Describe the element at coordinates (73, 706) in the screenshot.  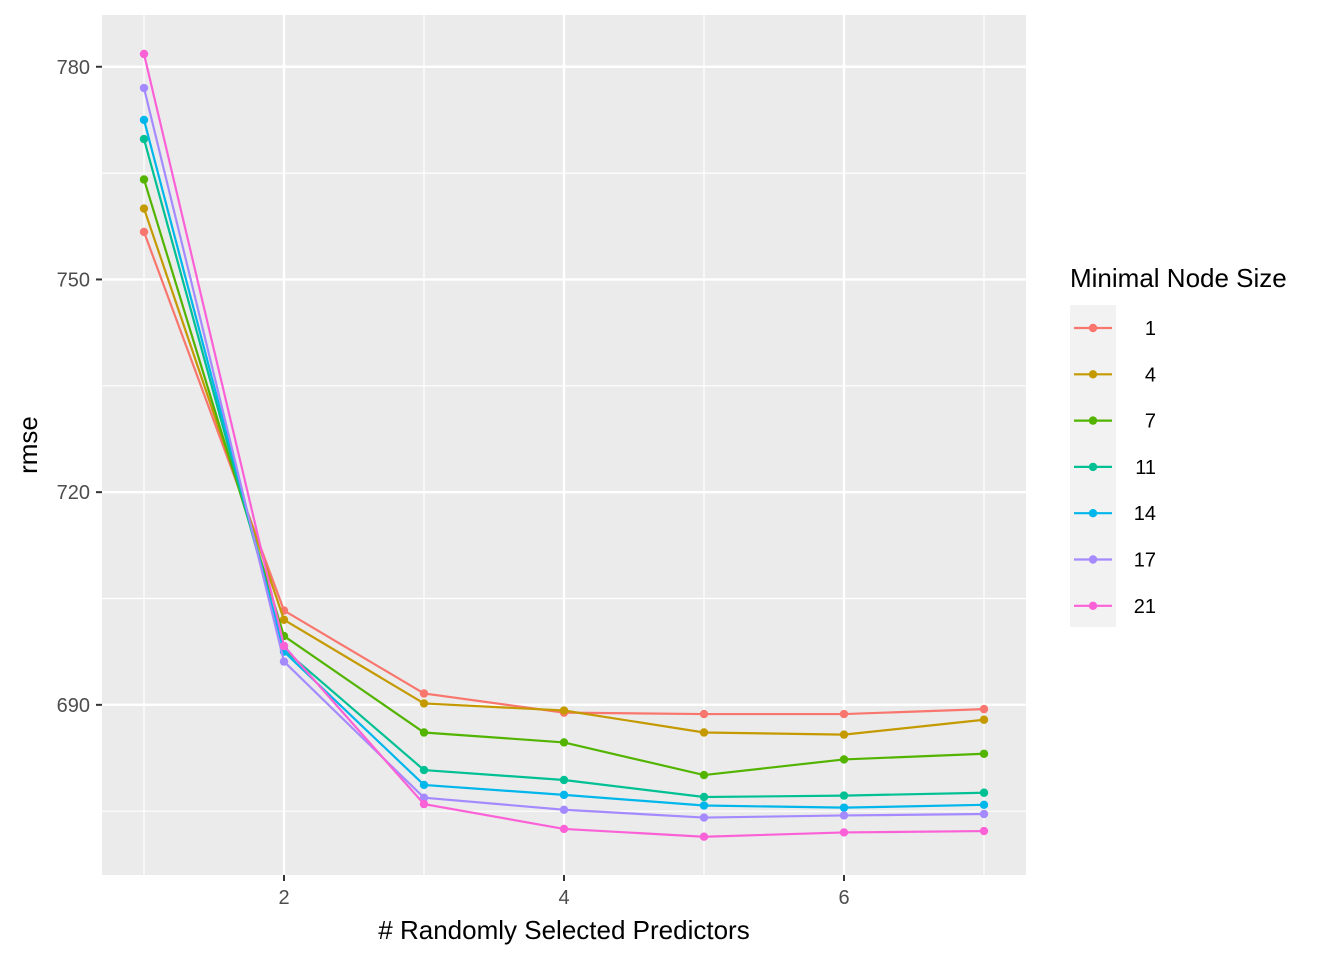
I see `y-tick-label: 690` at that location.